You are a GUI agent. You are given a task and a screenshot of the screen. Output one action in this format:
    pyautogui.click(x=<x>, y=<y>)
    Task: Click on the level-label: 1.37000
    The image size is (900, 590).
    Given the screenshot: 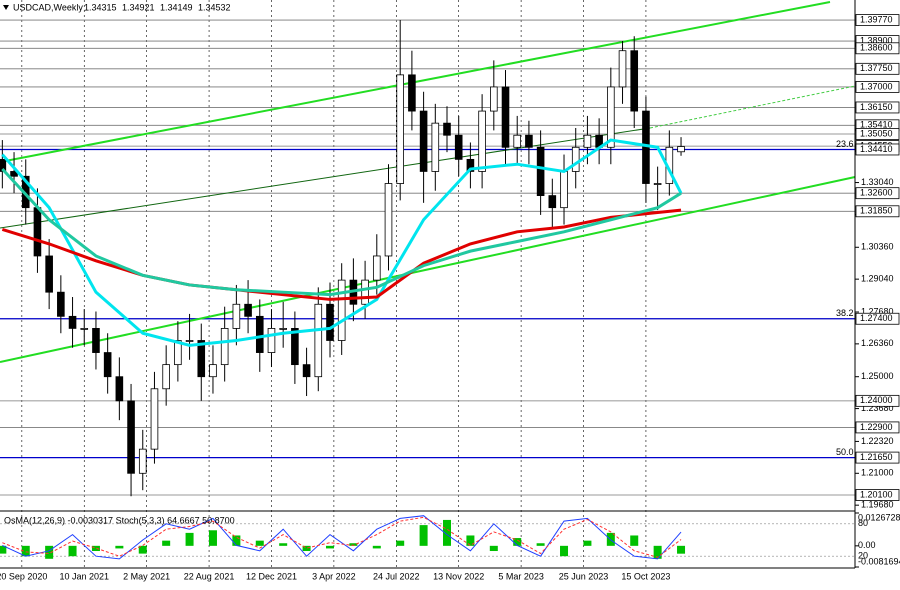 What is the action you would take?
    pyautogui.click(x=876, y=86)
    